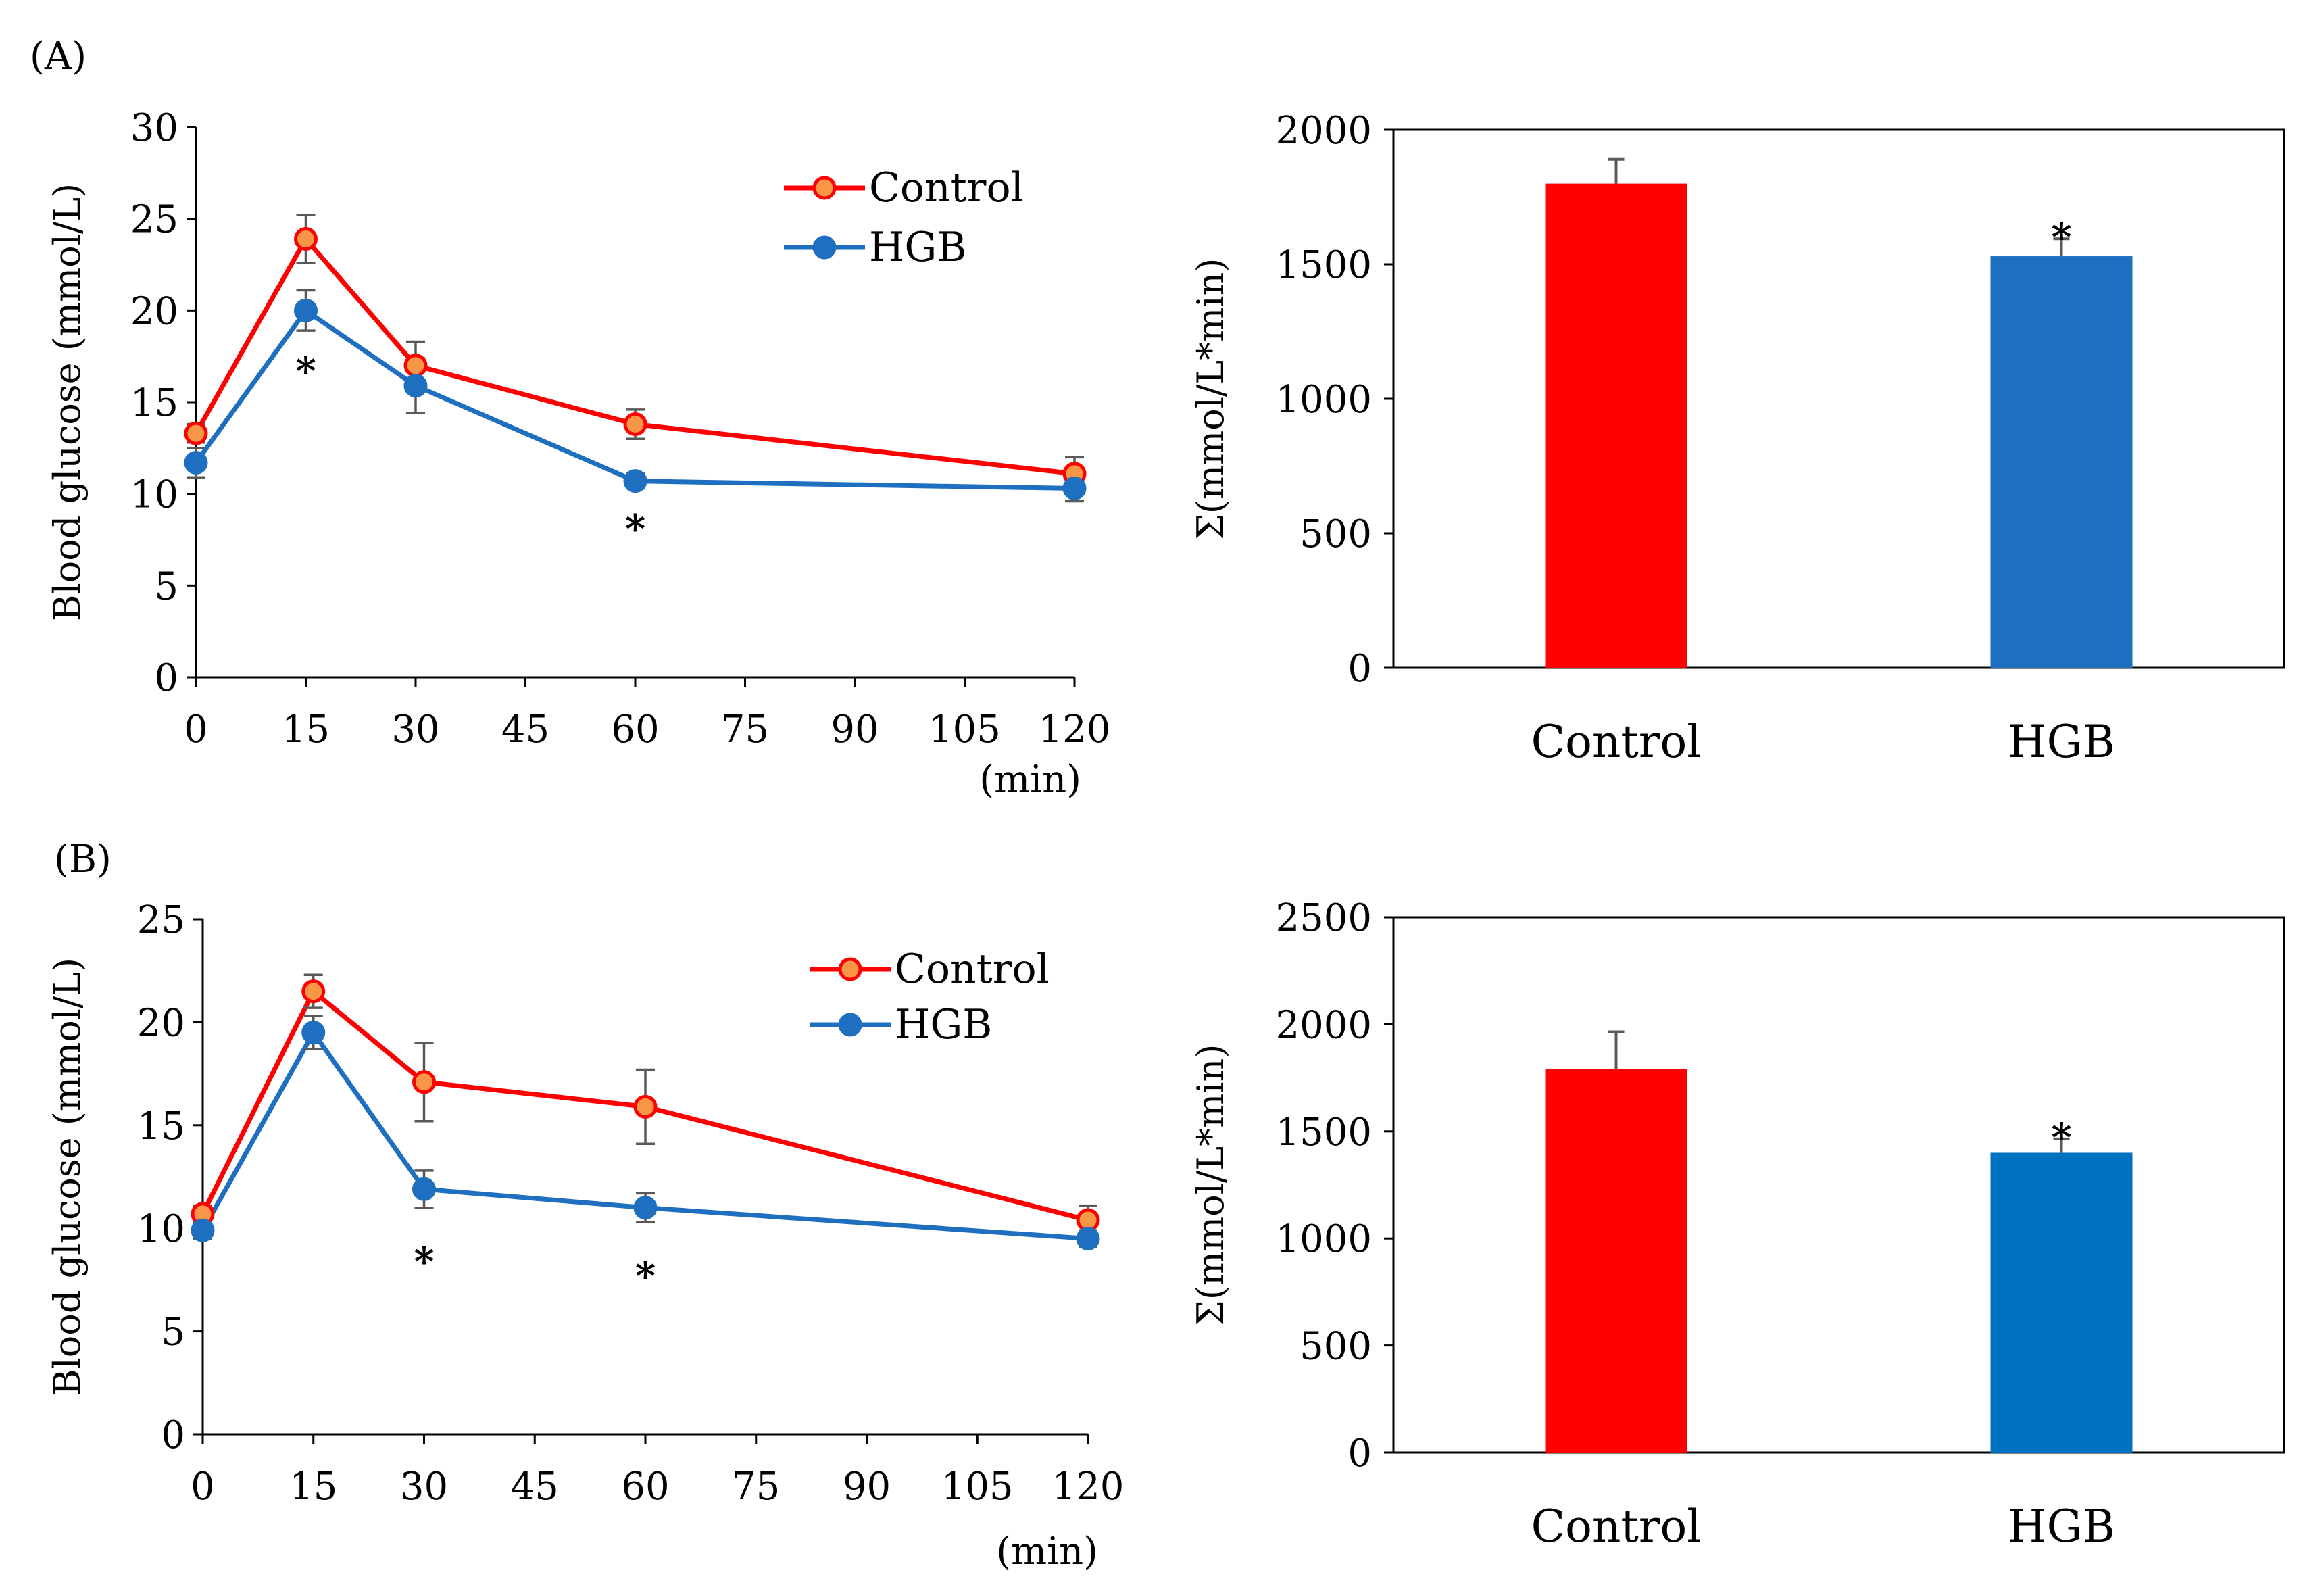 This screenshot has height=1581, width=2324. Describe the element at coordinates (154, 128) in the screenshot. I see `y-tick-label: 30` at that location.